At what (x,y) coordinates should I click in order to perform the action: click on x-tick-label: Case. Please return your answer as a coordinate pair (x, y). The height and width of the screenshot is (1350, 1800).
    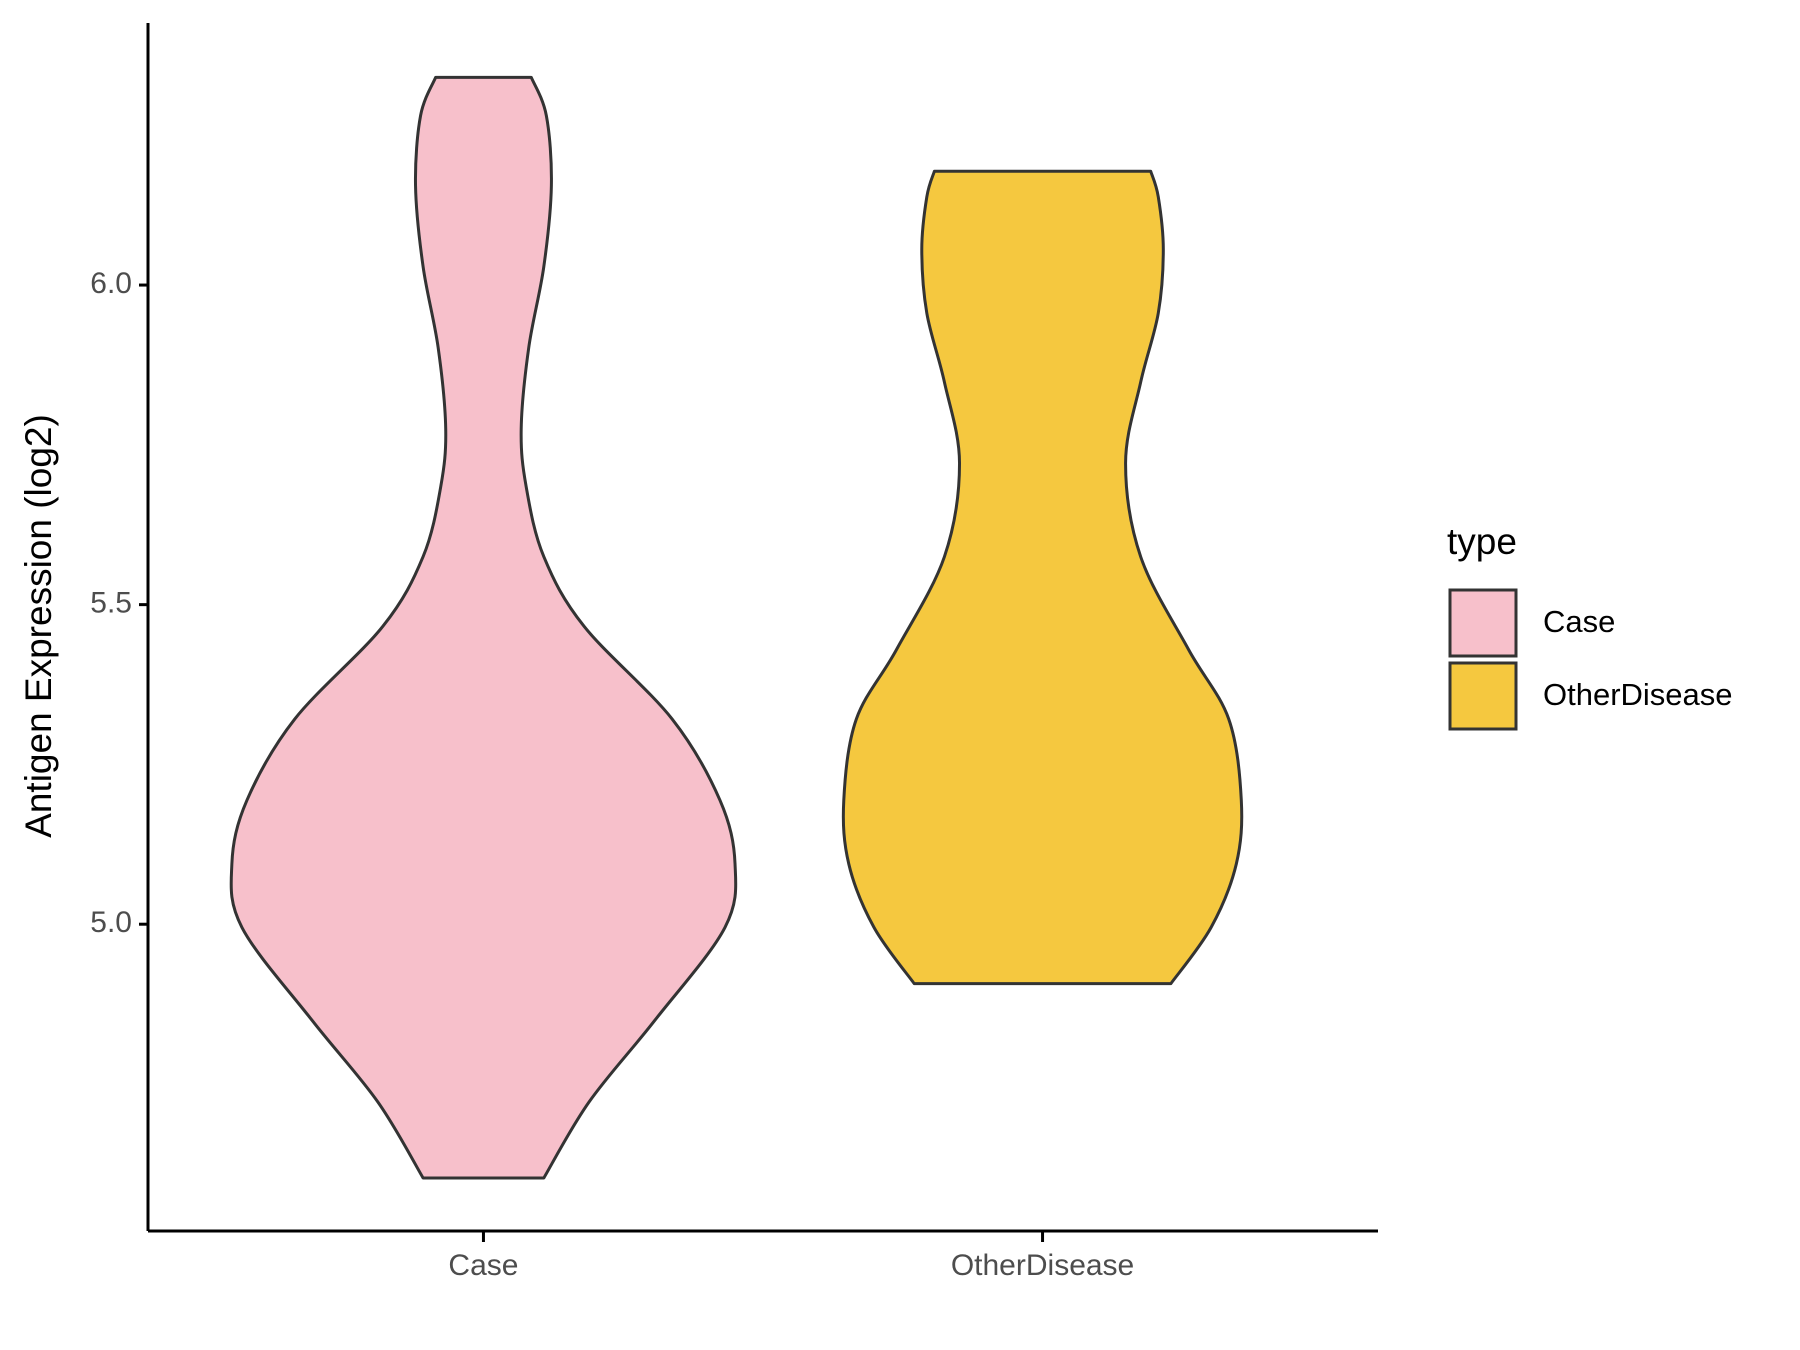
    Looking at the image, I should click on (483, 1265).